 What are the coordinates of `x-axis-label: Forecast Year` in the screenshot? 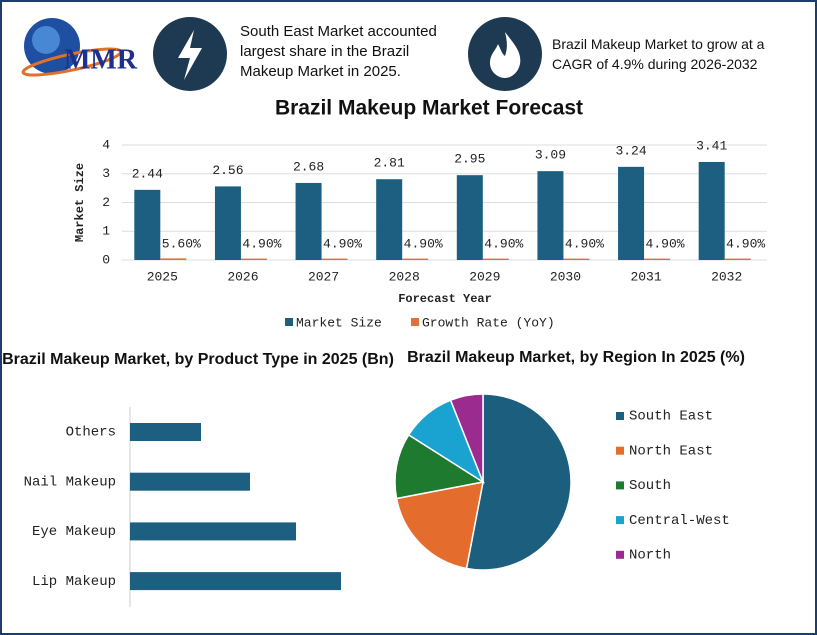 It's located at (445, 299).